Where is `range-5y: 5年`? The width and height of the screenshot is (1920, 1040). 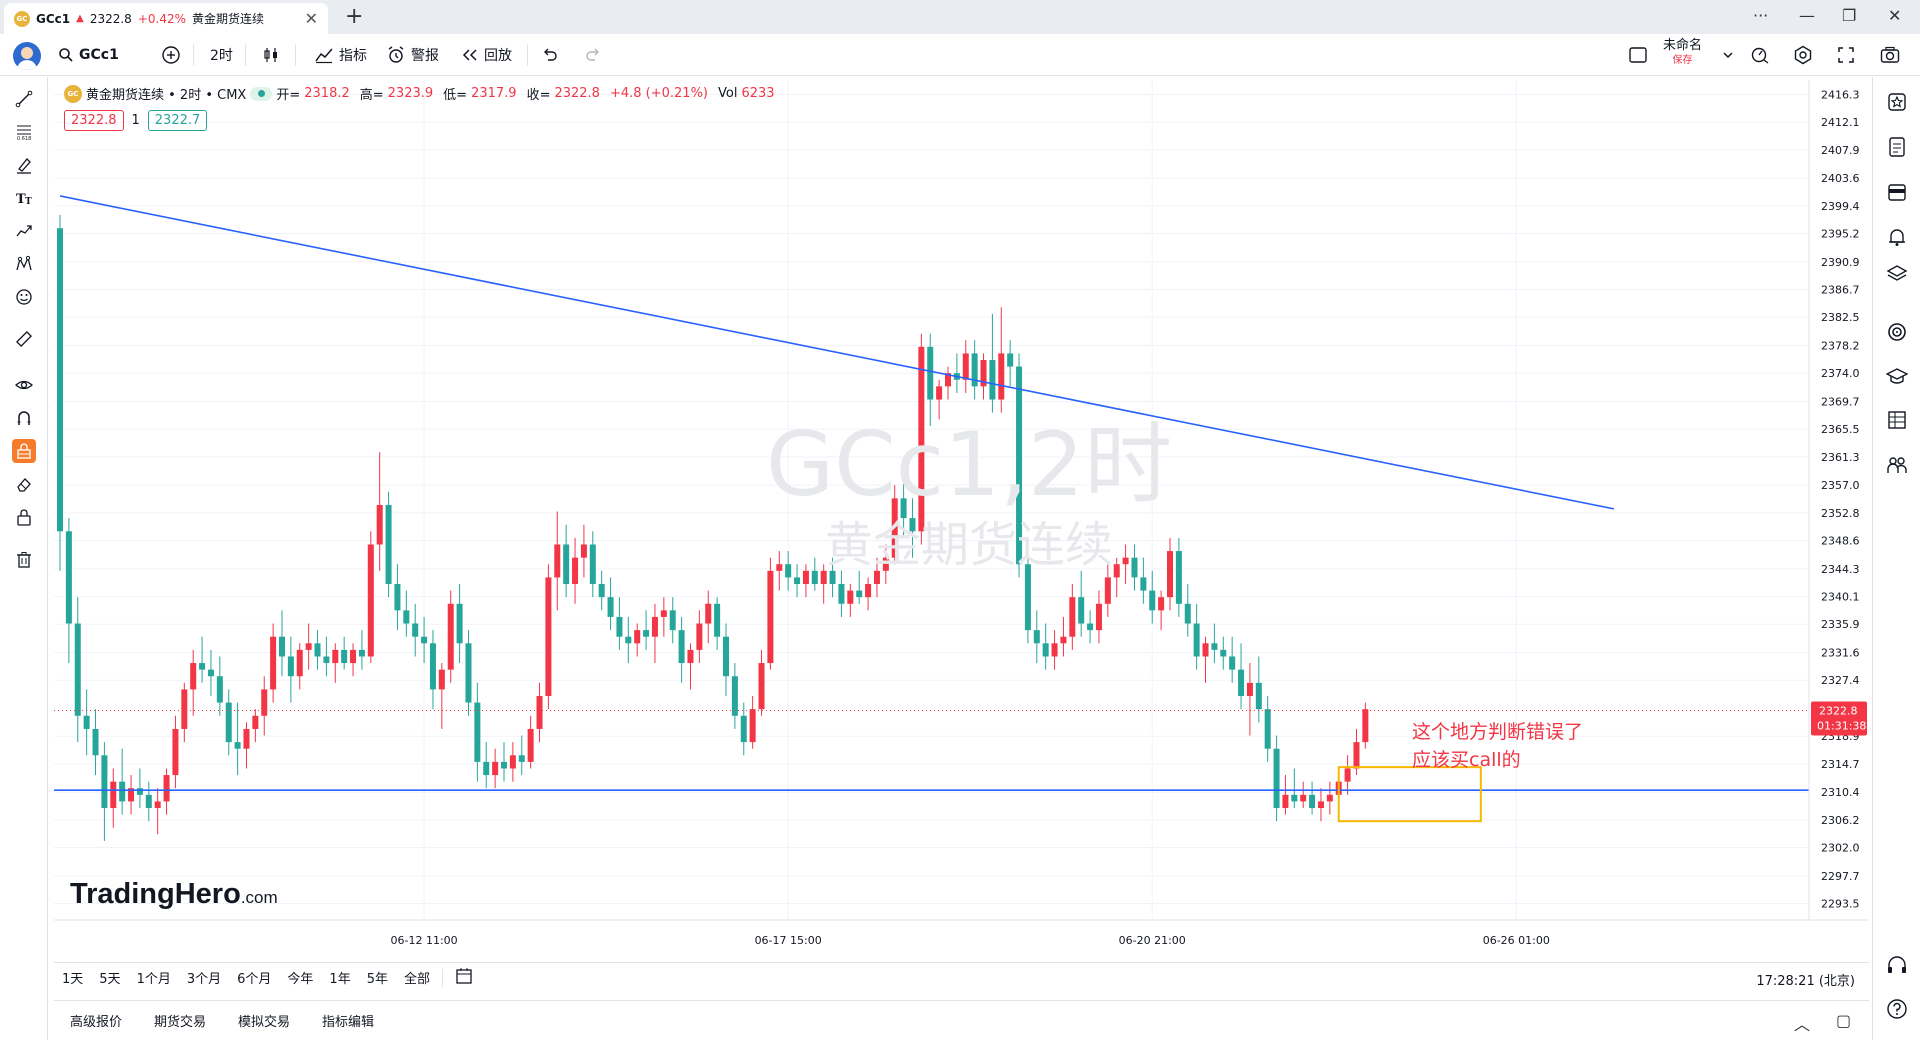 range-5y: 5年 is located at coordinates (377, 979).